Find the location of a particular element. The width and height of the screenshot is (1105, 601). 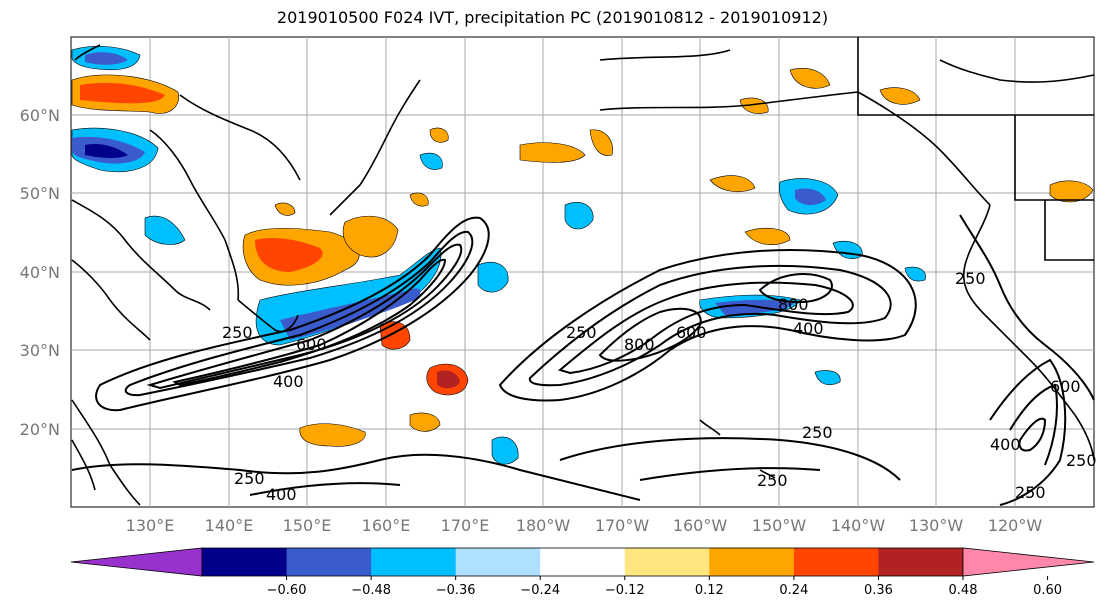

lat-label: 40°N is located at coordinates (40, 272).